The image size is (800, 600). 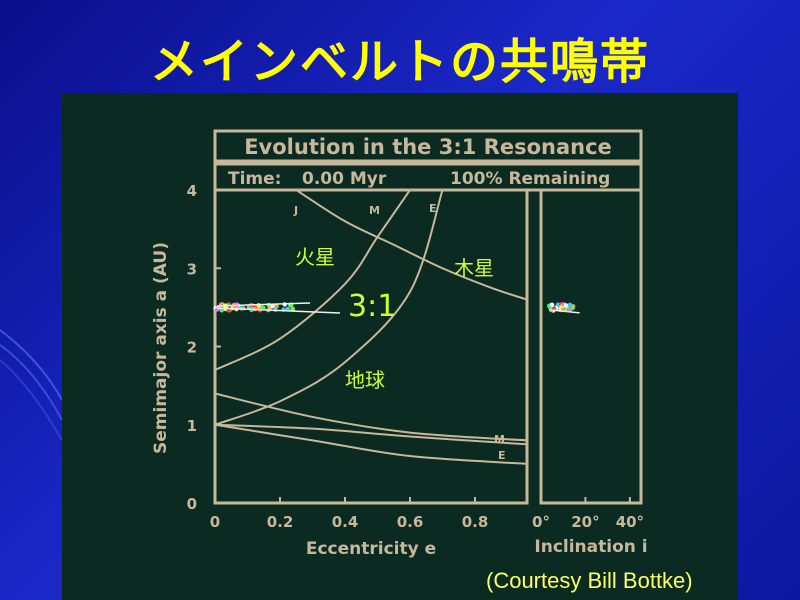 I want to click on y-tick-label: 3, so click(x=192, y=269).